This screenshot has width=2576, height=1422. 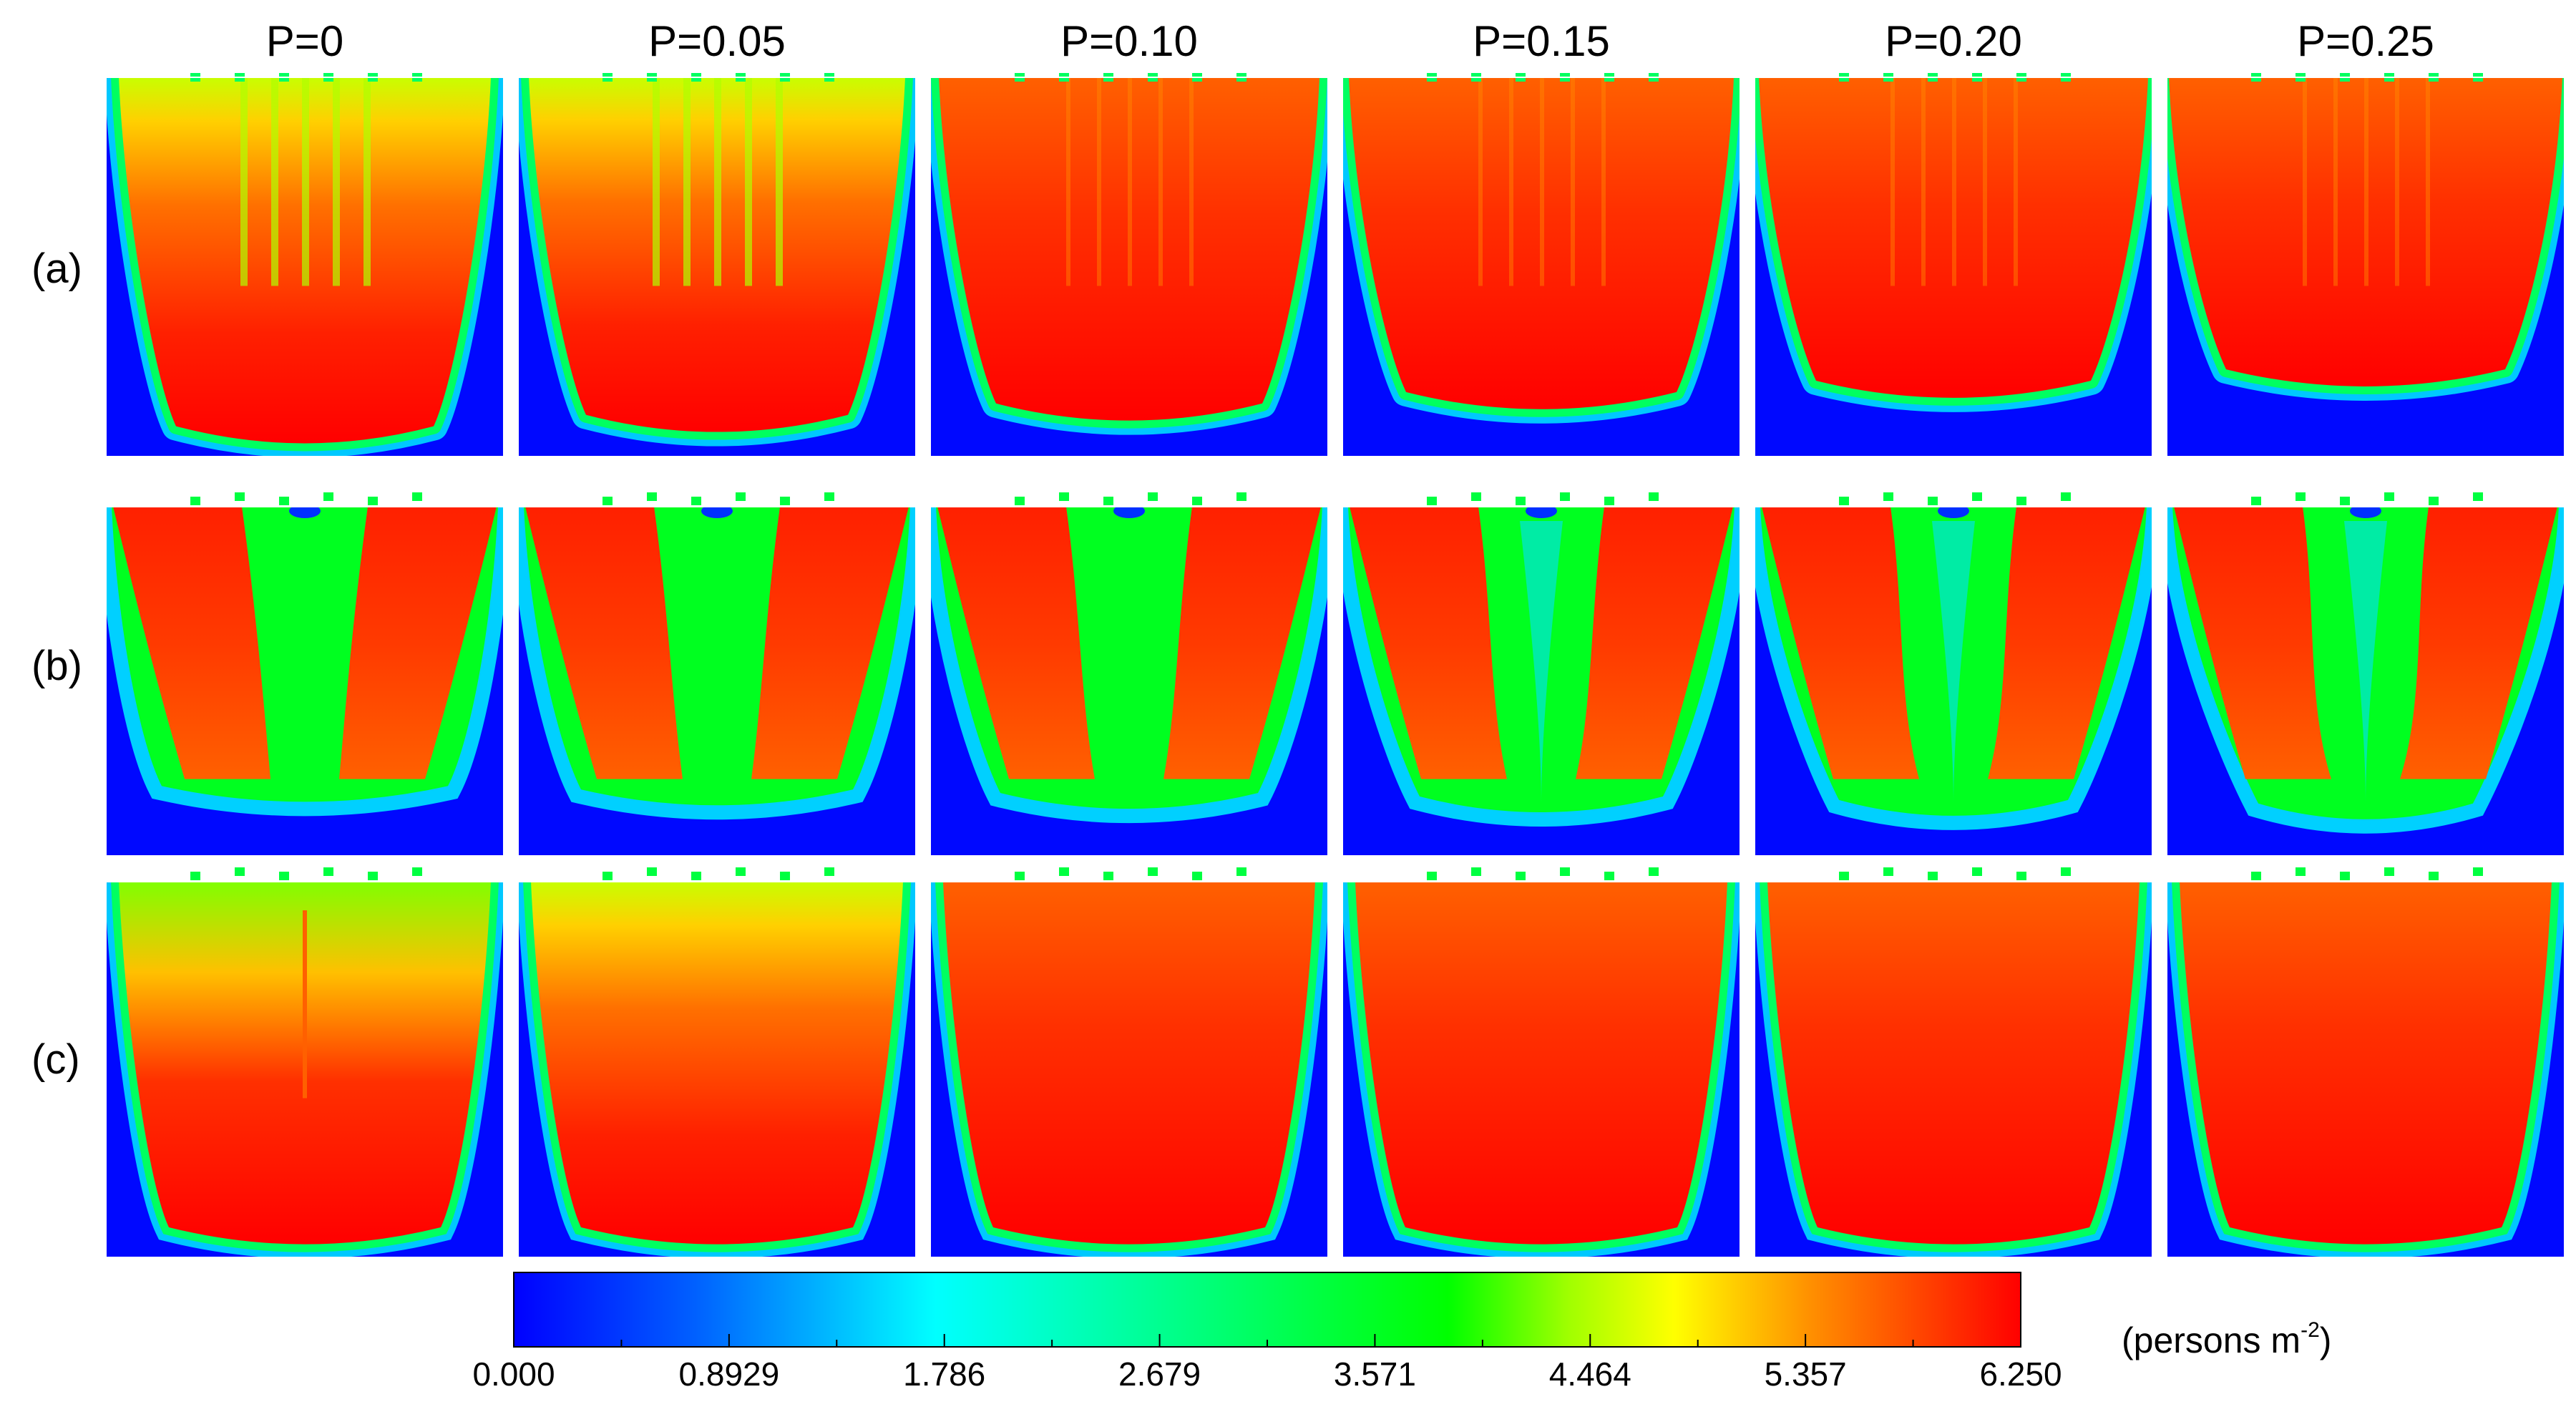 What do you see at coordinates (55, 1059) in the screenshot?
I see `row-label: (c)` at bounding box center [55, 1059].